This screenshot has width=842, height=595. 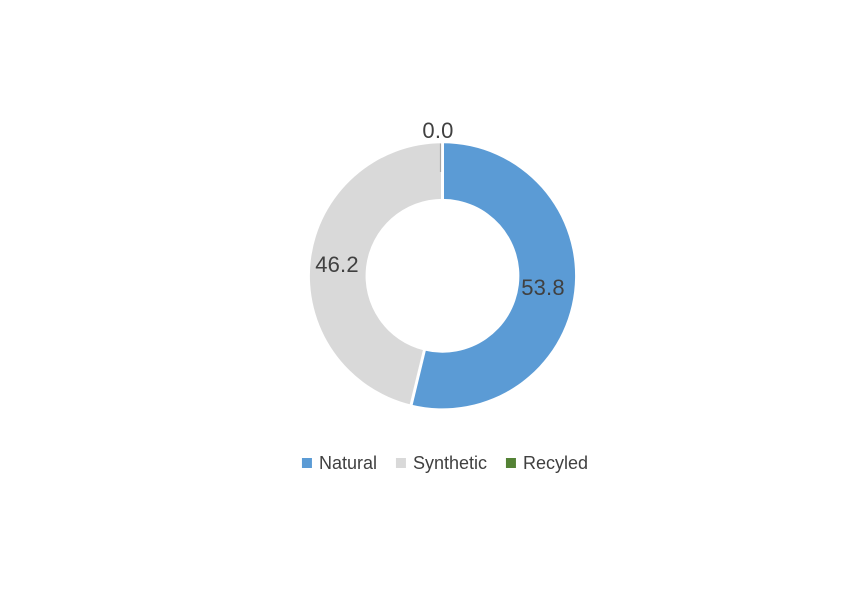 I want to click on legend-item-recycled: Recyled, so click(x=547, y=463).